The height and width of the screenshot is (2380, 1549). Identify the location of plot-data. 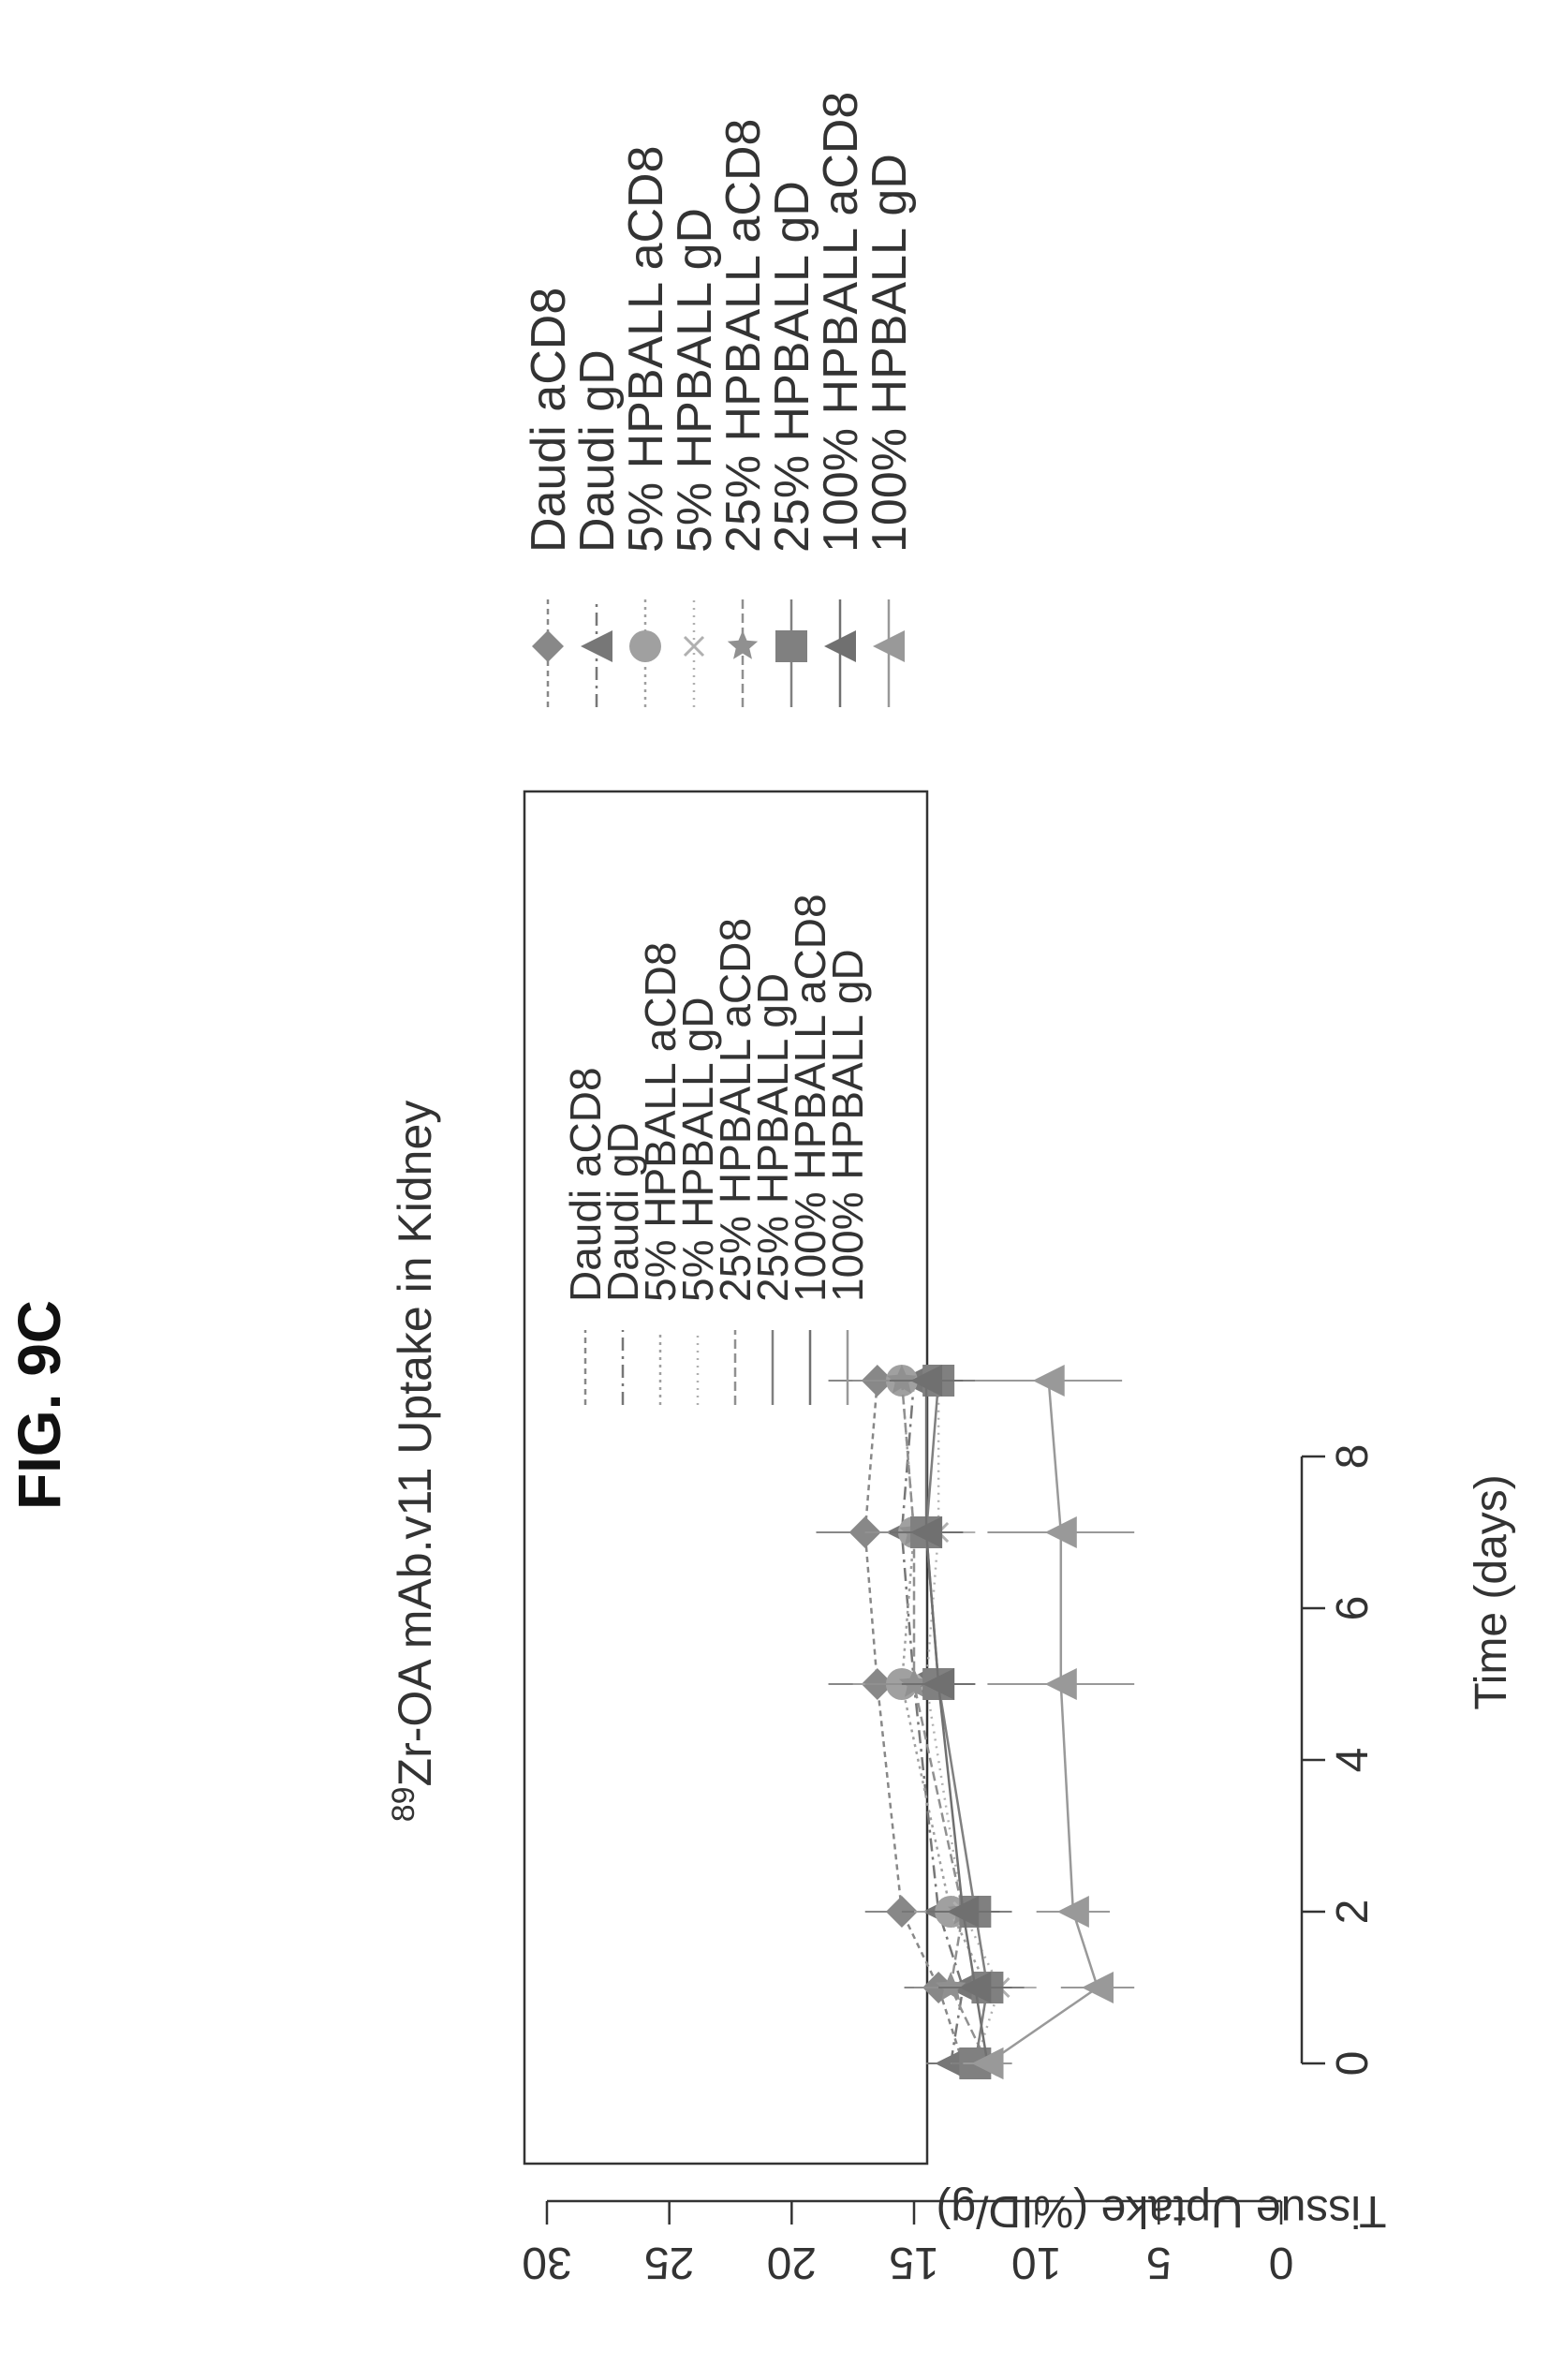
(975, 1722).